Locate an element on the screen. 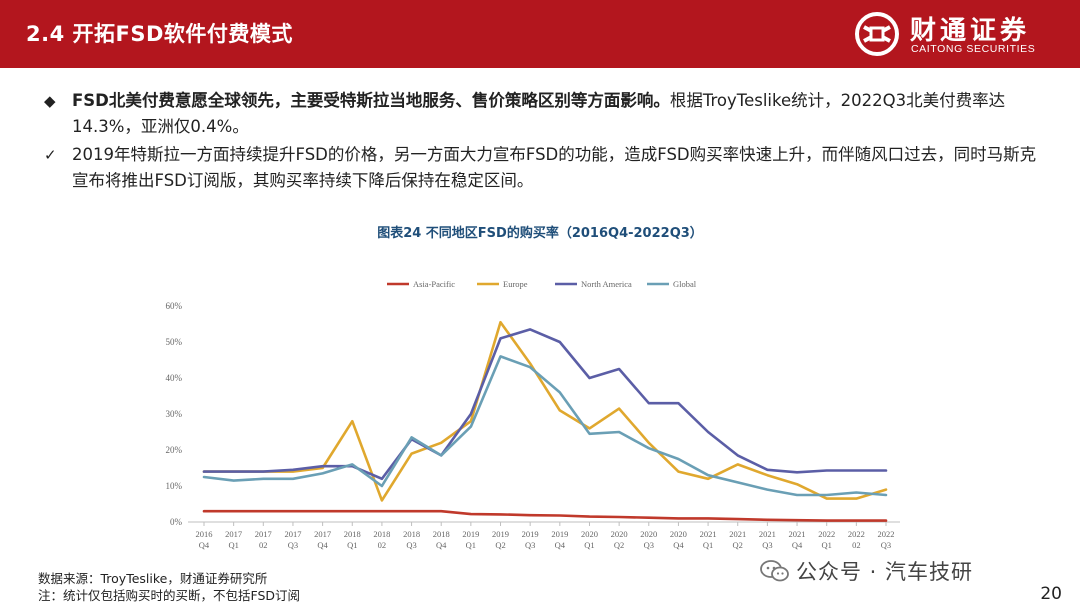  x-tick-label-year: 2016 is located at coordinates (204, 534).